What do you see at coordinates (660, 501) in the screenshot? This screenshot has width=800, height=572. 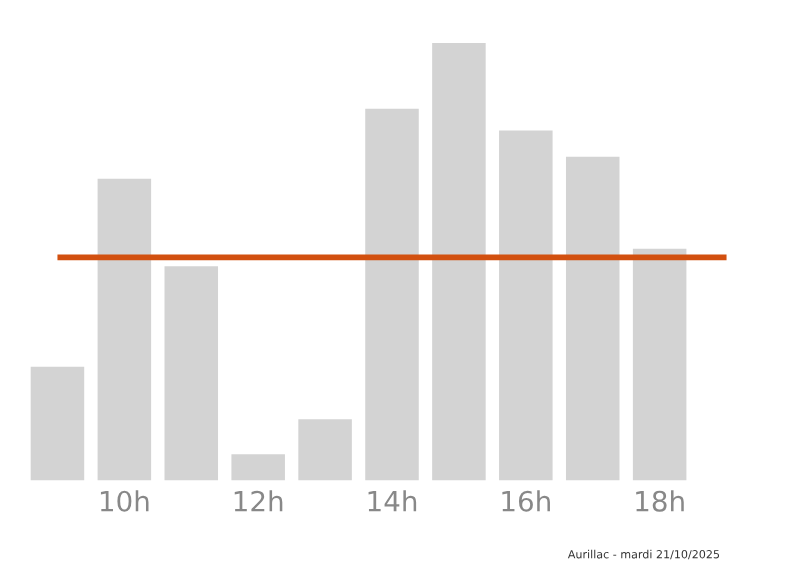 I see `x-tick-label: 18h` at bounding box center [660, 501].